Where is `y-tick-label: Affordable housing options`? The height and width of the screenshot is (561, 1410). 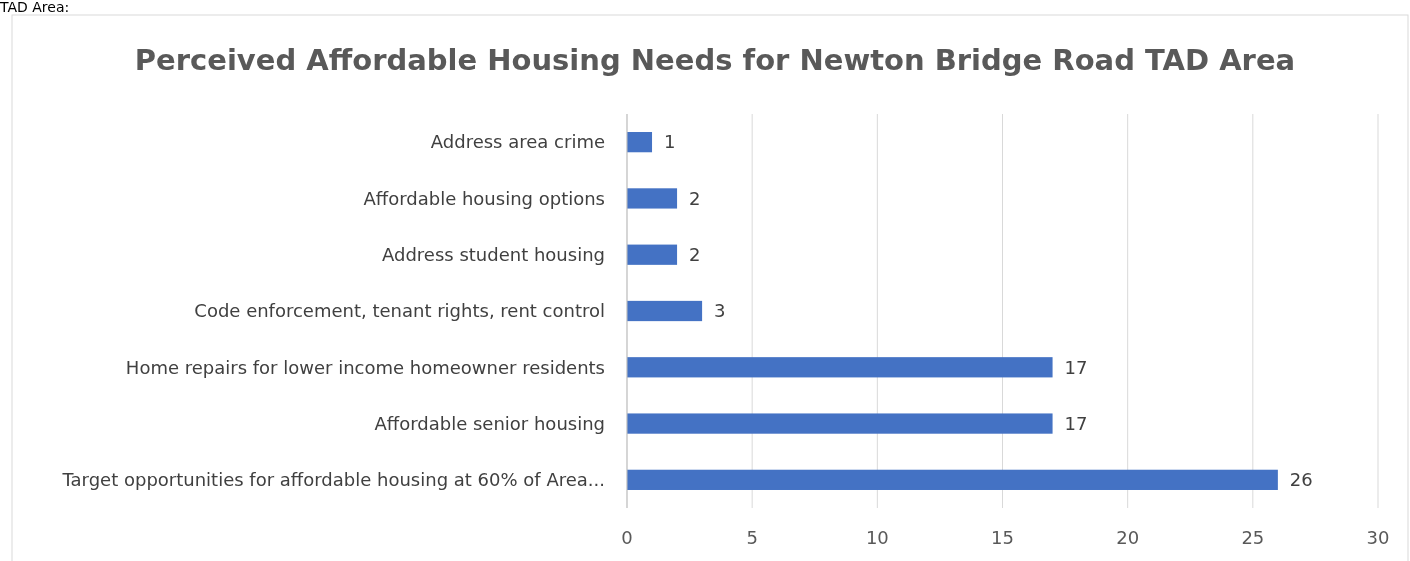 y-tick-label: Affordable housing options is located at coordinates (484, 198).